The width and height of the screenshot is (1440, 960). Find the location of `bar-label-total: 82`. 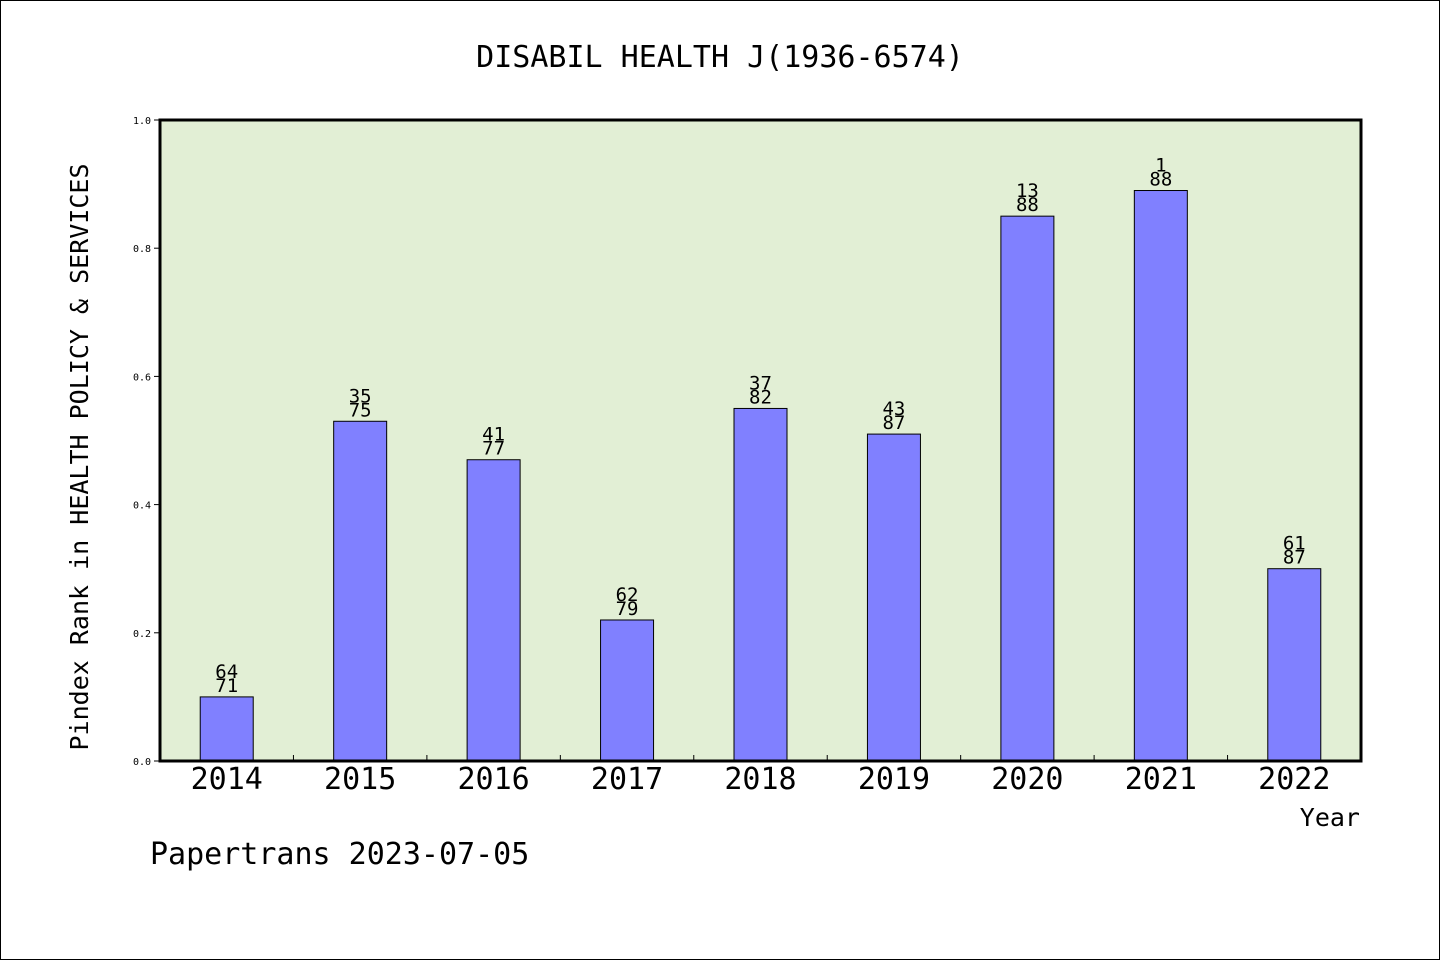

bar-label-total: 82 is located at coordinates (760, 397).